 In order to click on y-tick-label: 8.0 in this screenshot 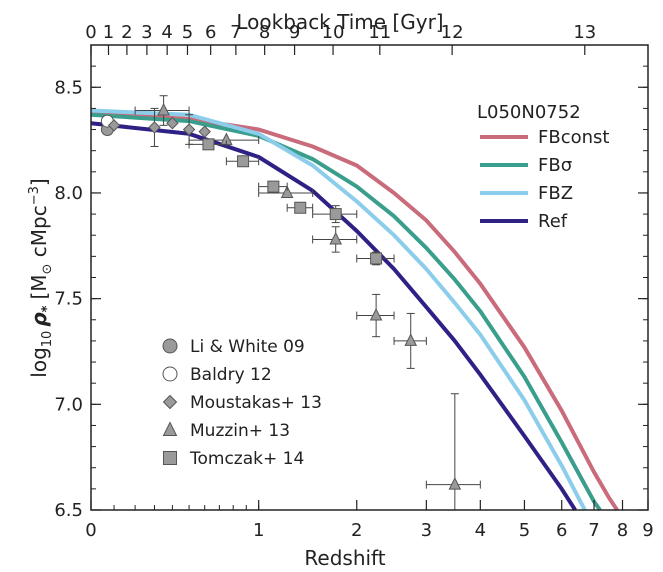, I will do `click(68, 193)`.